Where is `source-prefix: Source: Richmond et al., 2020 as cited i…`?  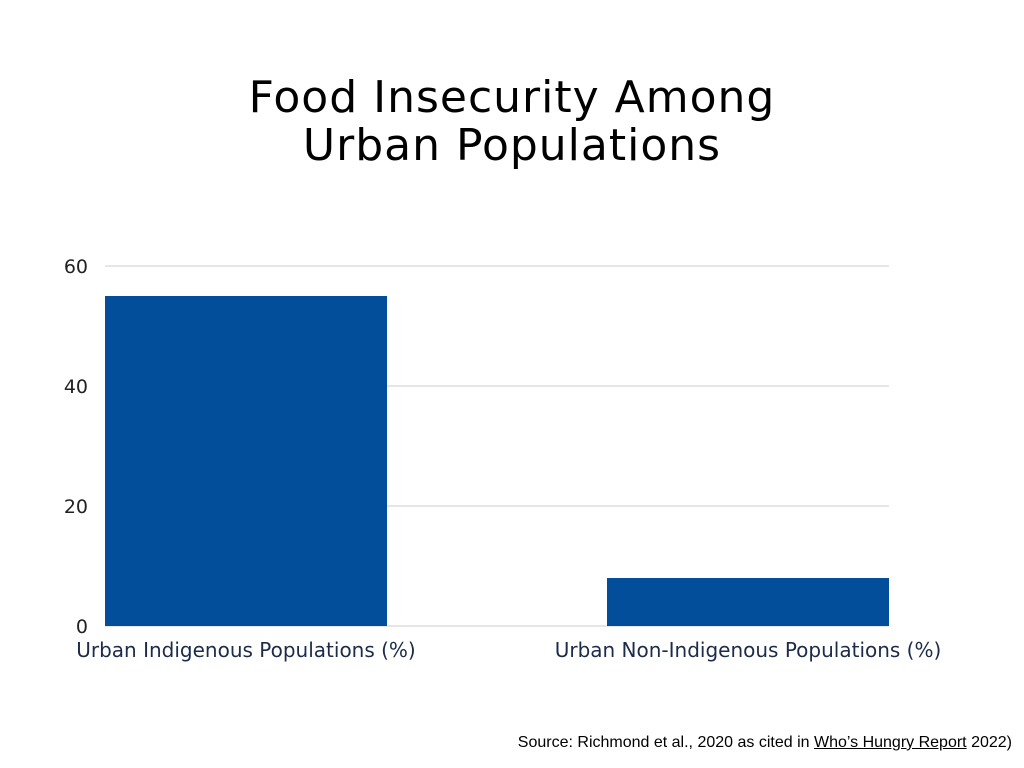 source-prefix: Source: Richmond et al., 2020 as cited i… is located at coordinates (665, 742).